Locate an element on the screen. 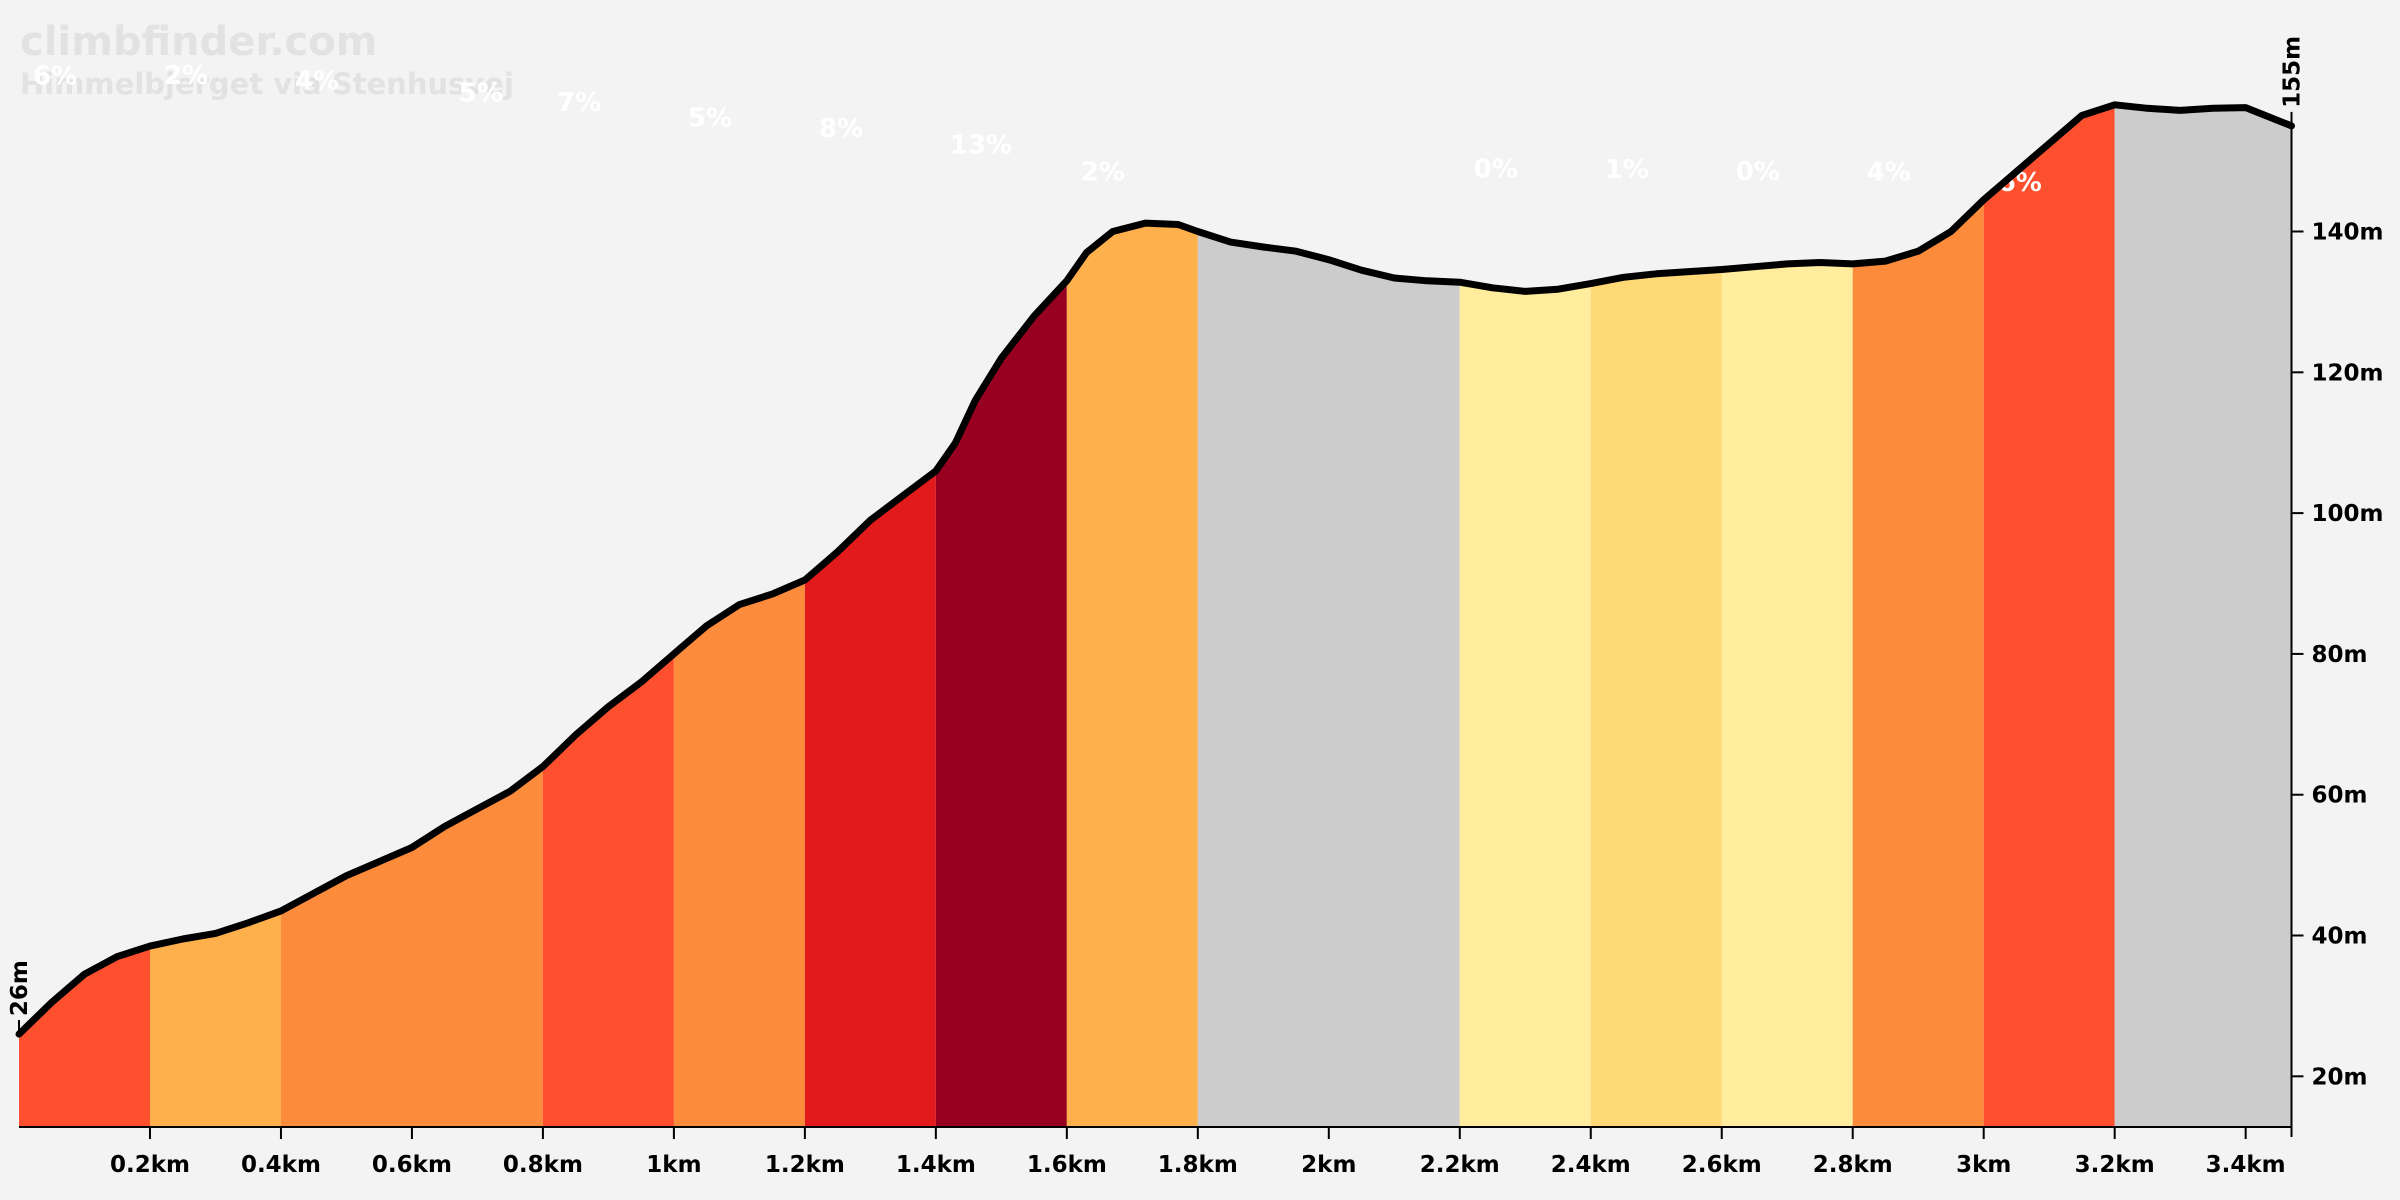 The image size is (2400, 1200). x-tick-label: 2.6km is located at coordinates (1722, 1165).